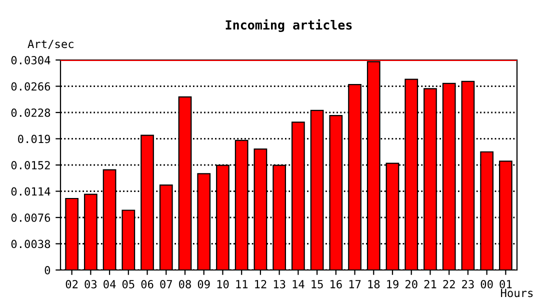  Describe the element at coordinates (30, 218) in the screenshot. I see `y-tick-label: 0.0076` at that location.